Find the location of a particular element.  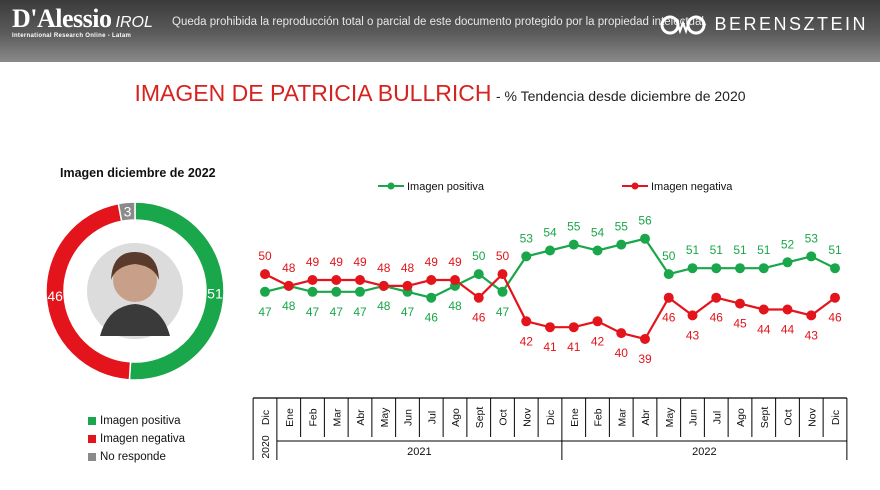

donut-slice-label: 3 is located at coordinates (128, 211).